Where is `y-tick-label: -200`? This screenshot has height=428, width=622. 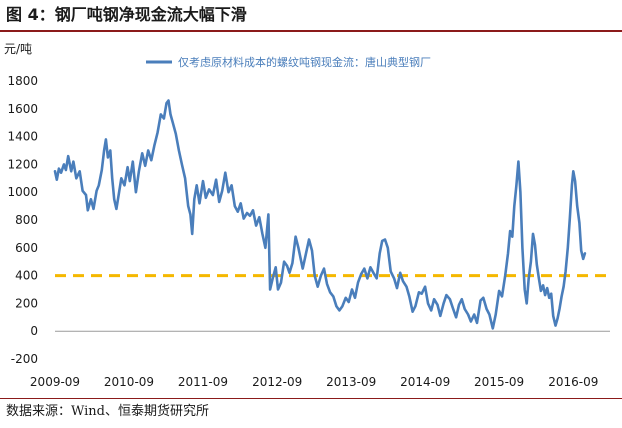 y-tick-label: -200 is located at coordinates (24, 359).